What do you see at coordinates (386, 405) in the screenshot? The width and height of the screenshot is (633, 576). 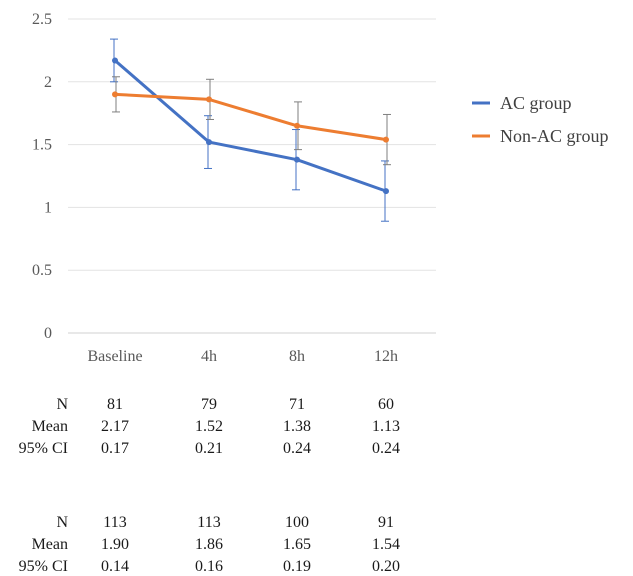 I see `table-cell: 60` at bounding box center [386, 405].